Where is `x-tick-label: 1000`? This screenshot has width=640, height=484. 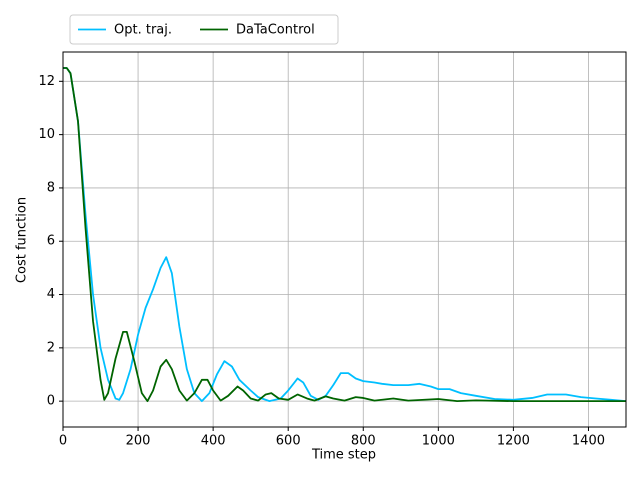 x-tick-label: 1000 is located at coordinates (438, 441).